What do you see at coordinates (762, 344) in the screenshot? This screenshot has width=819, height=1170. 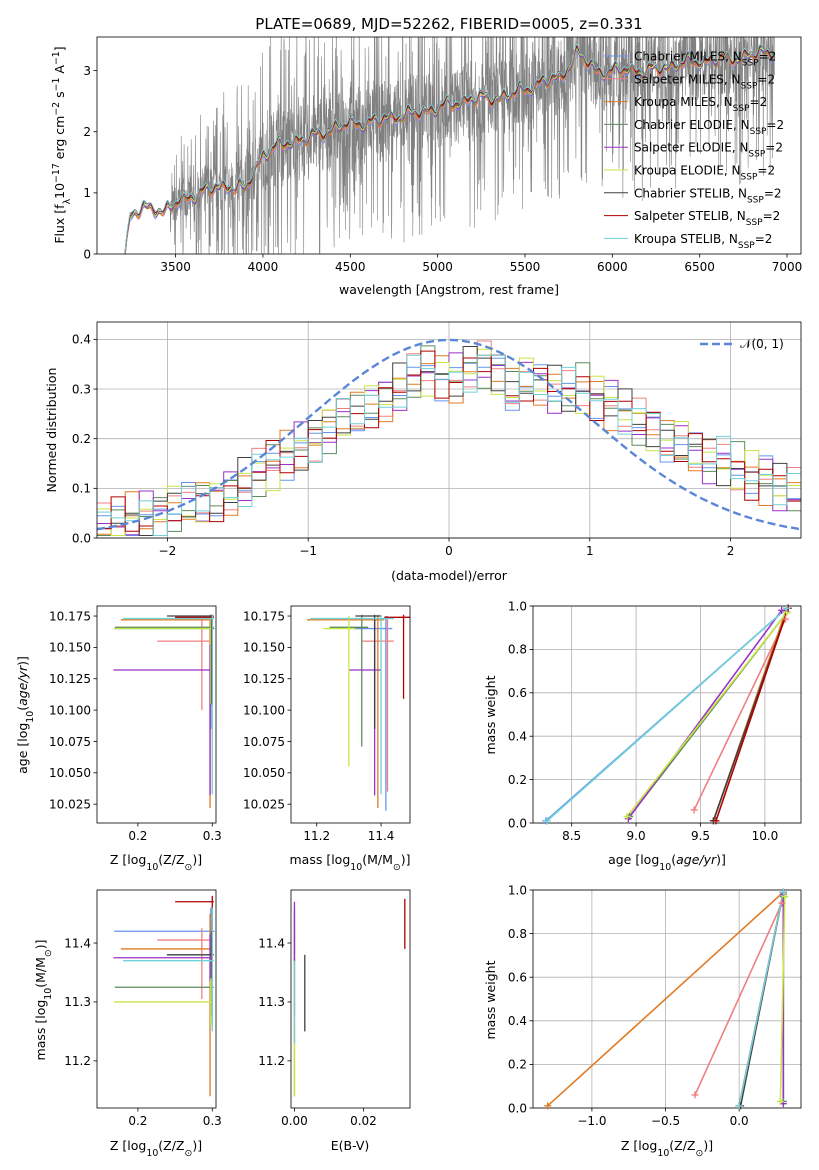 I see `legend-entry: 𝒩(0, 1)` at bounding box center [762, 344].